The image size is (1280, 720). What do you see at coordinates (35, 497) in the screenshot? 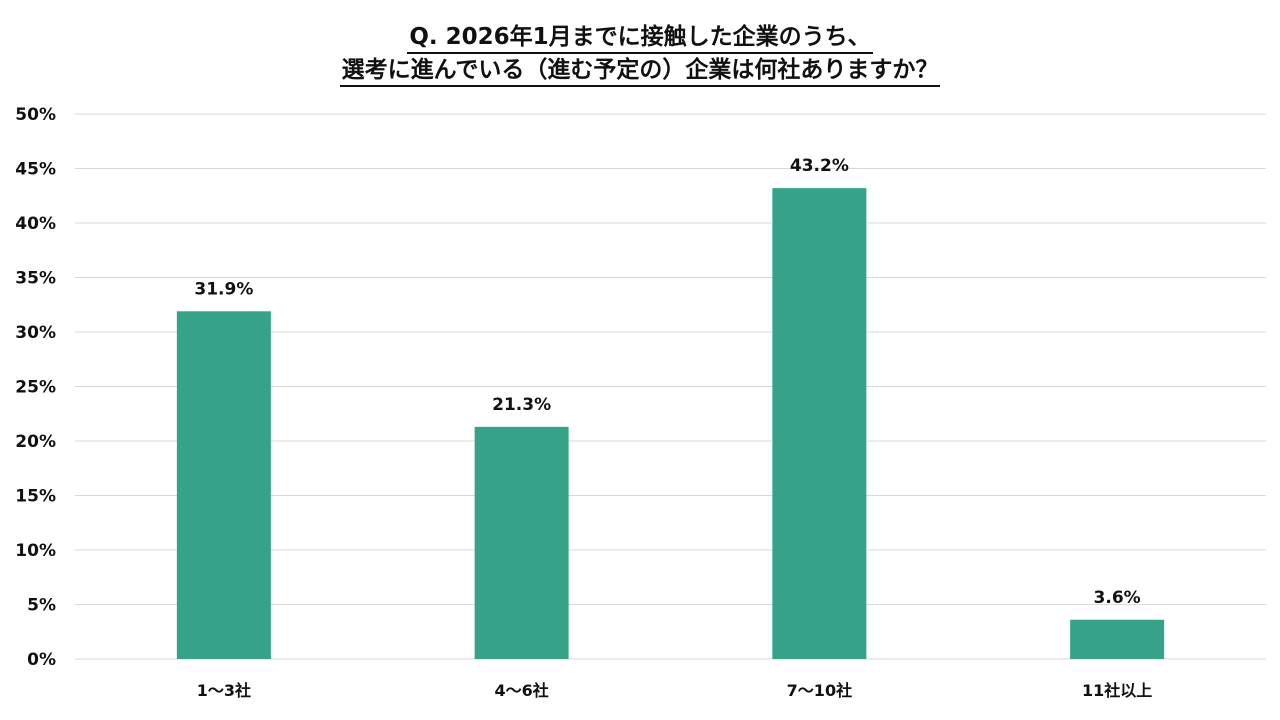
I see `y-tick-label: 15%` at bounding box center [35, 497].